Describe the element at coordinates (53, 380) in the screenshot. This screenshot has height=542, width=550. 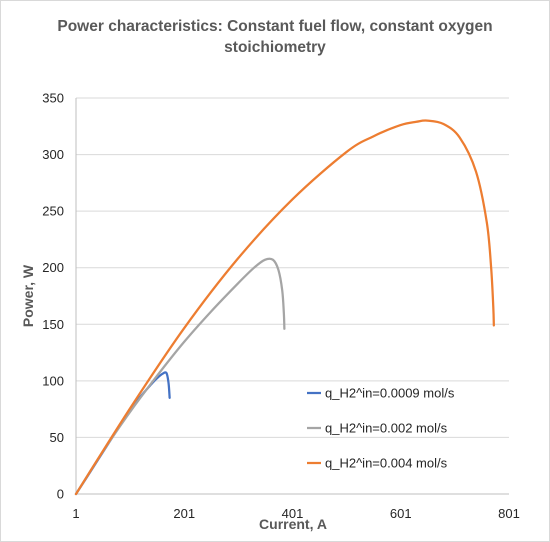
I see `y-tick-label: 100` at that location.